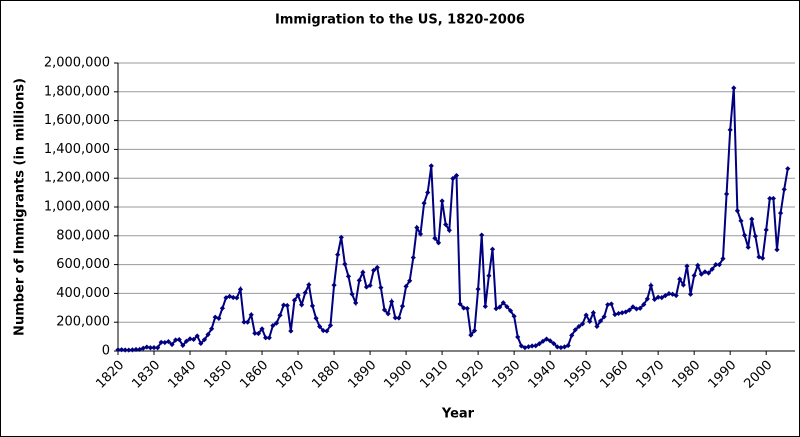  I want to click on y-tick-label: 1,600,000, so click(77, 120).